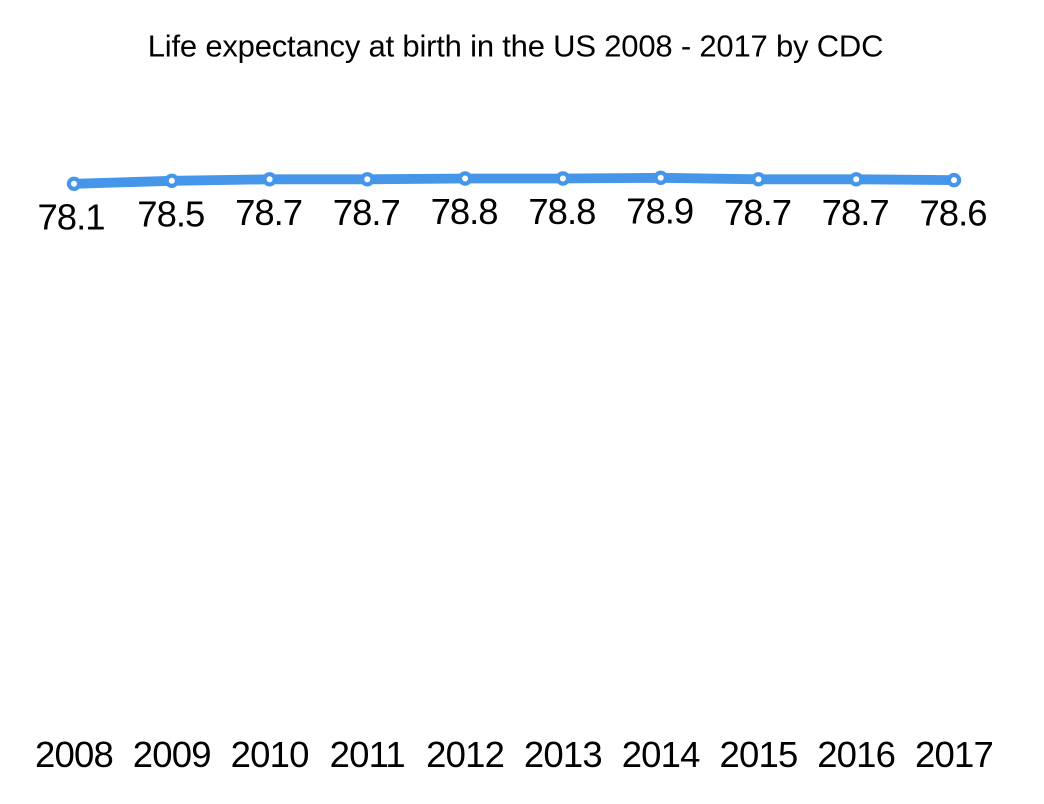 The image size is (1044, 804). I want to click on svg-text: 2011, so click(367, 754).